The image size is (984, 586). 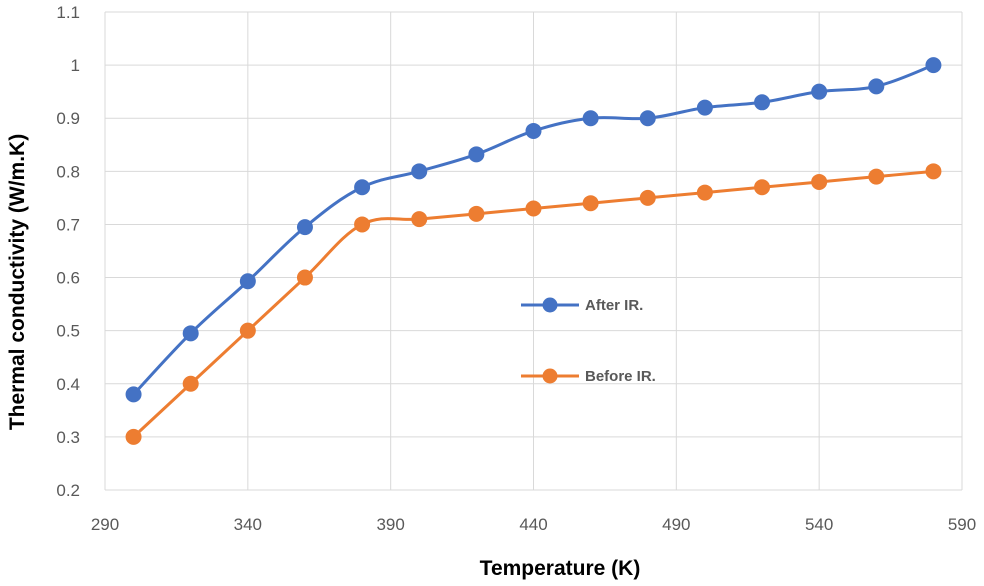 What do you see at coordinates (68, 490) in the screenshot?
I see `y-tick-label: 0.2` at bounding box center [68, 490].